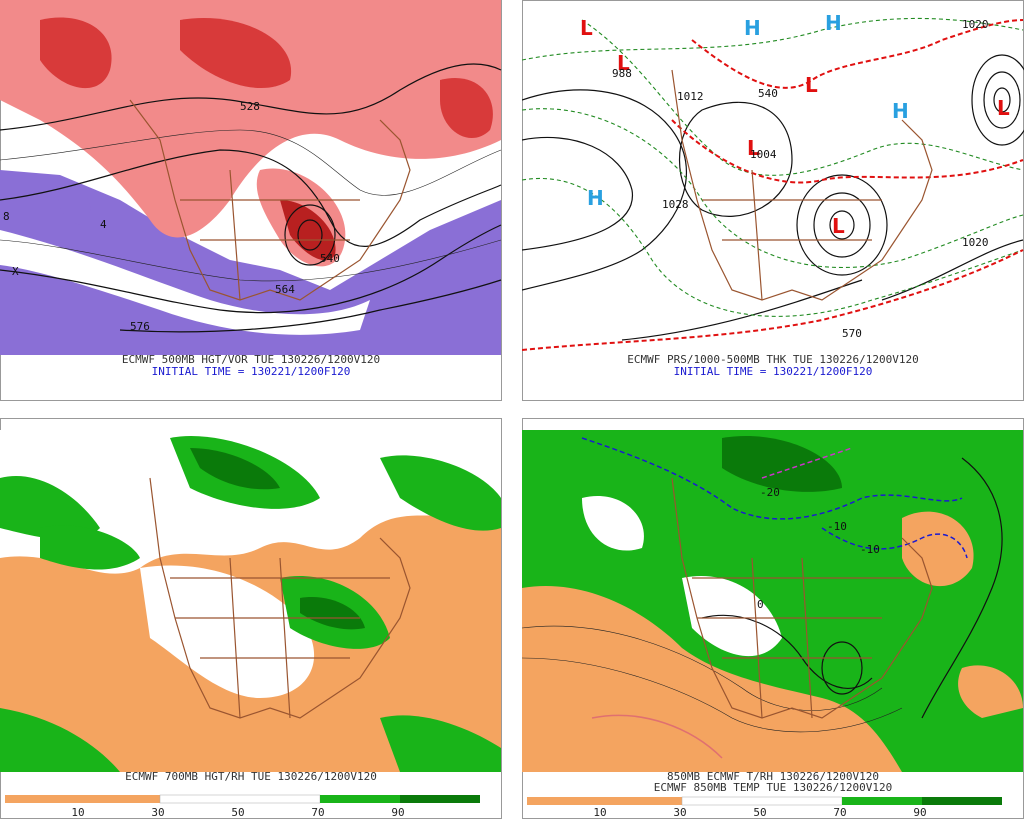 The width and height of the screenshot is (1024, 819). What do you see at coordinates (770, 492) in the screenshot?
I see `contour-label: -20` at bounding box center [770, 492].